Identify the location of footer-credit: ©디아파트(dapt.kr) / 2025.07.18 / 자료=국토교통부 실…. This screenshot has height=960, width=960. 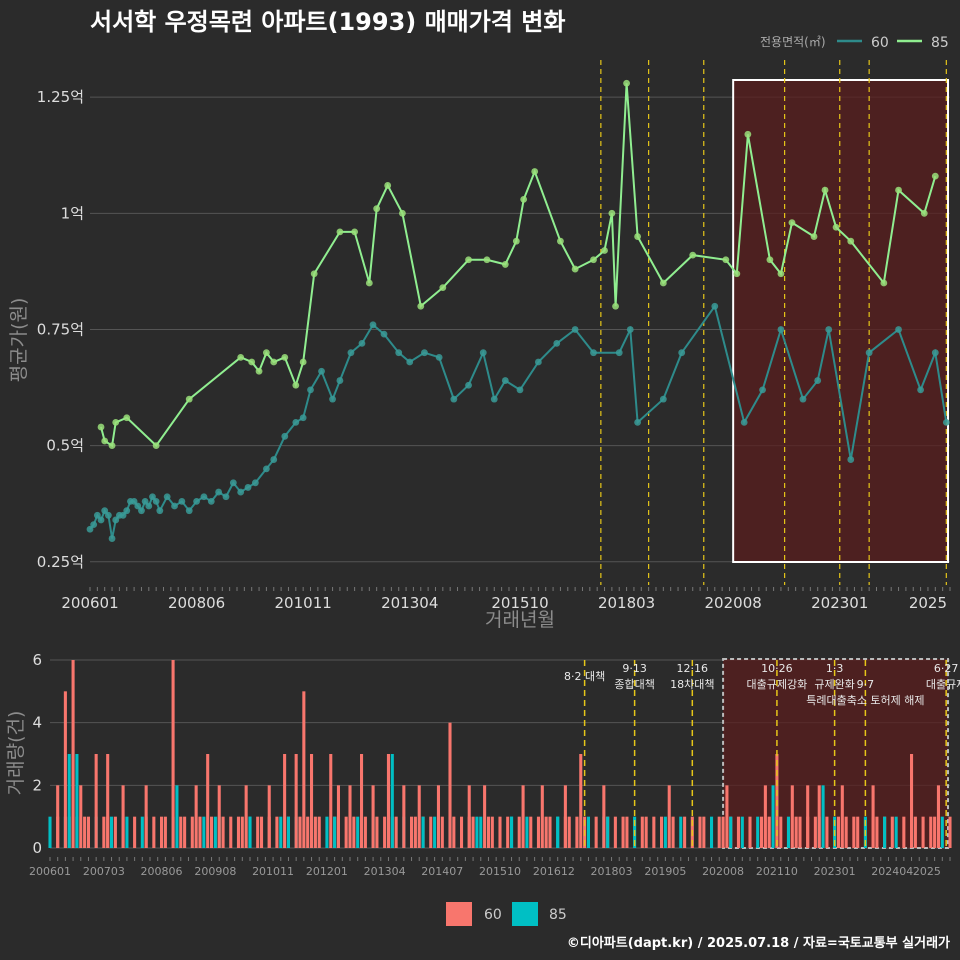
(758, 943).